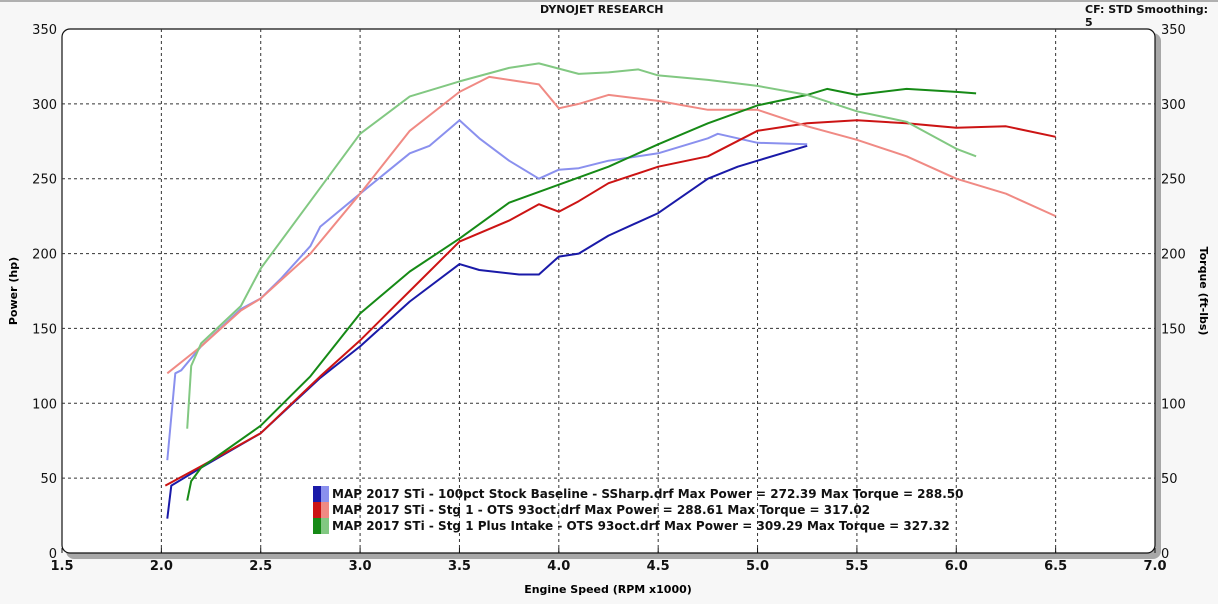  I want to click on x-tick-label: 7.0, so click(1154, 566).